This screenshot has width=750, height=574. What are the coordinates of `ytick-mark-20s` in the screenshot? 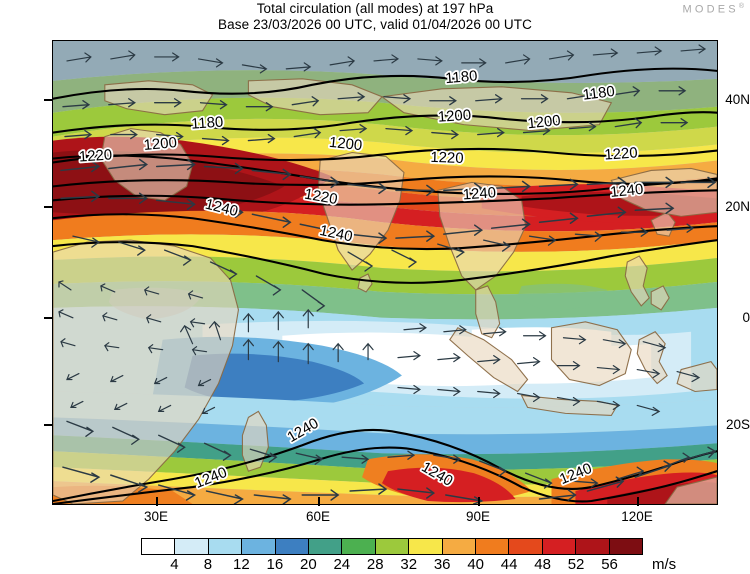 It's located at (48, 425).